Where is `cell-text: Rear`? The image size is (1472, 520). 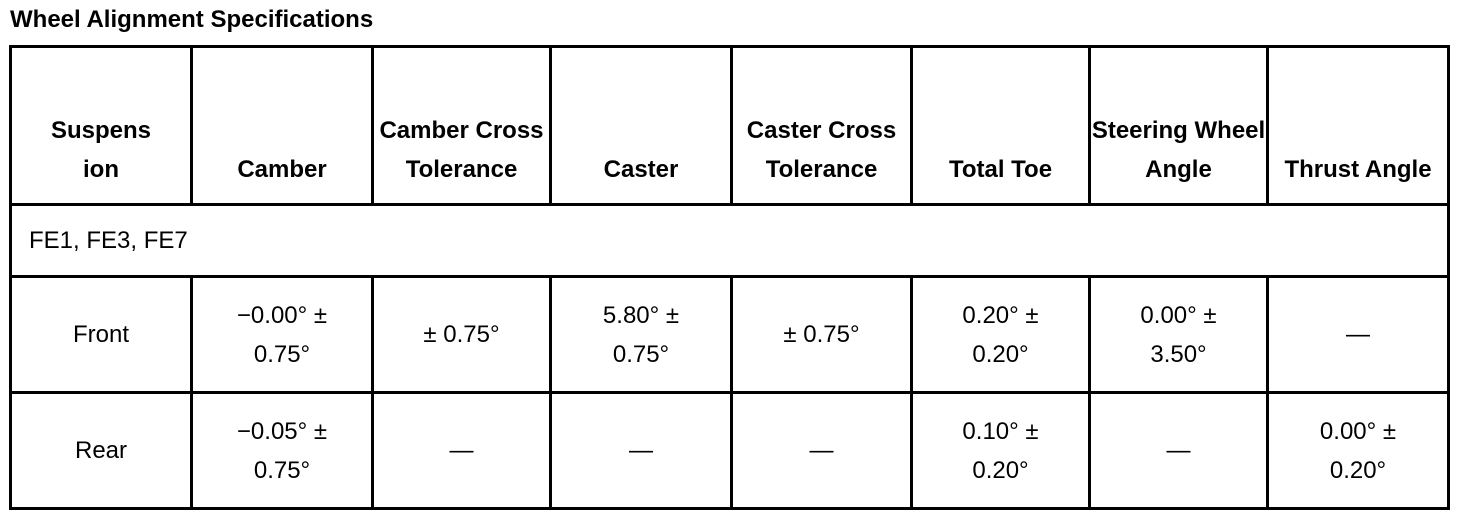
cell-text: Rear is located at coordinates (101, 450).